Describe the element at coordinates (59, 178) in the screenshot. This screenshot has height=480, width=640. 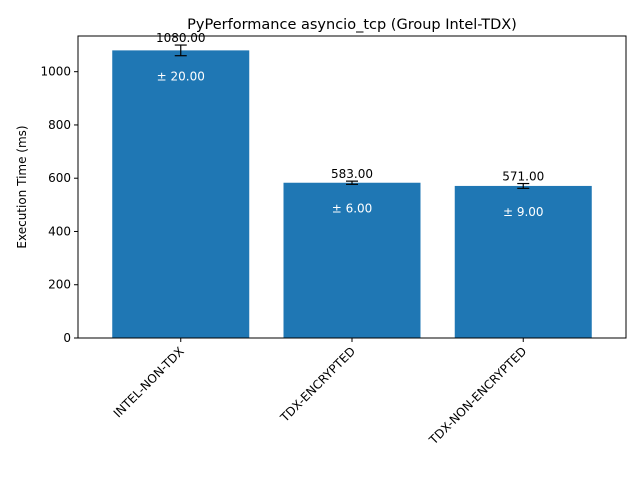
I see `y-tick-label: 600` at that location.